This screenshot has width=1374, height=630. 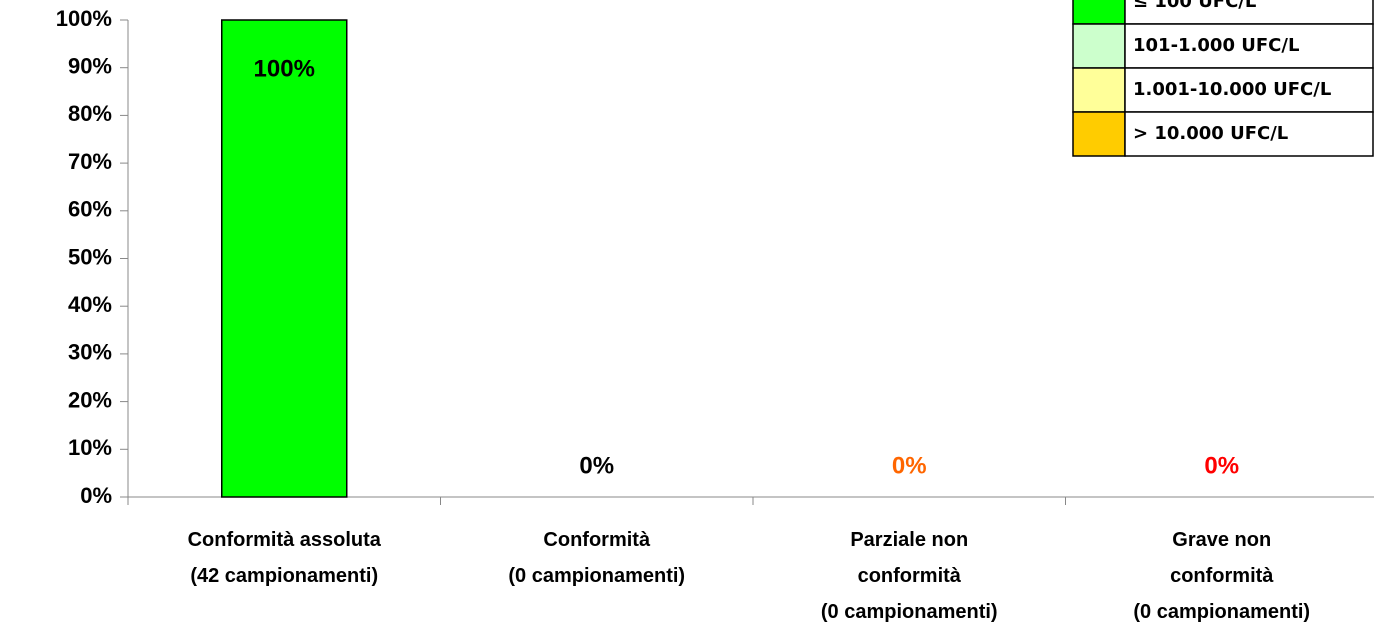 What do you see at coordinates (90, 352) in the screenshot?
I see `y-tick-label: 30%` at bounding box center [90, 352].